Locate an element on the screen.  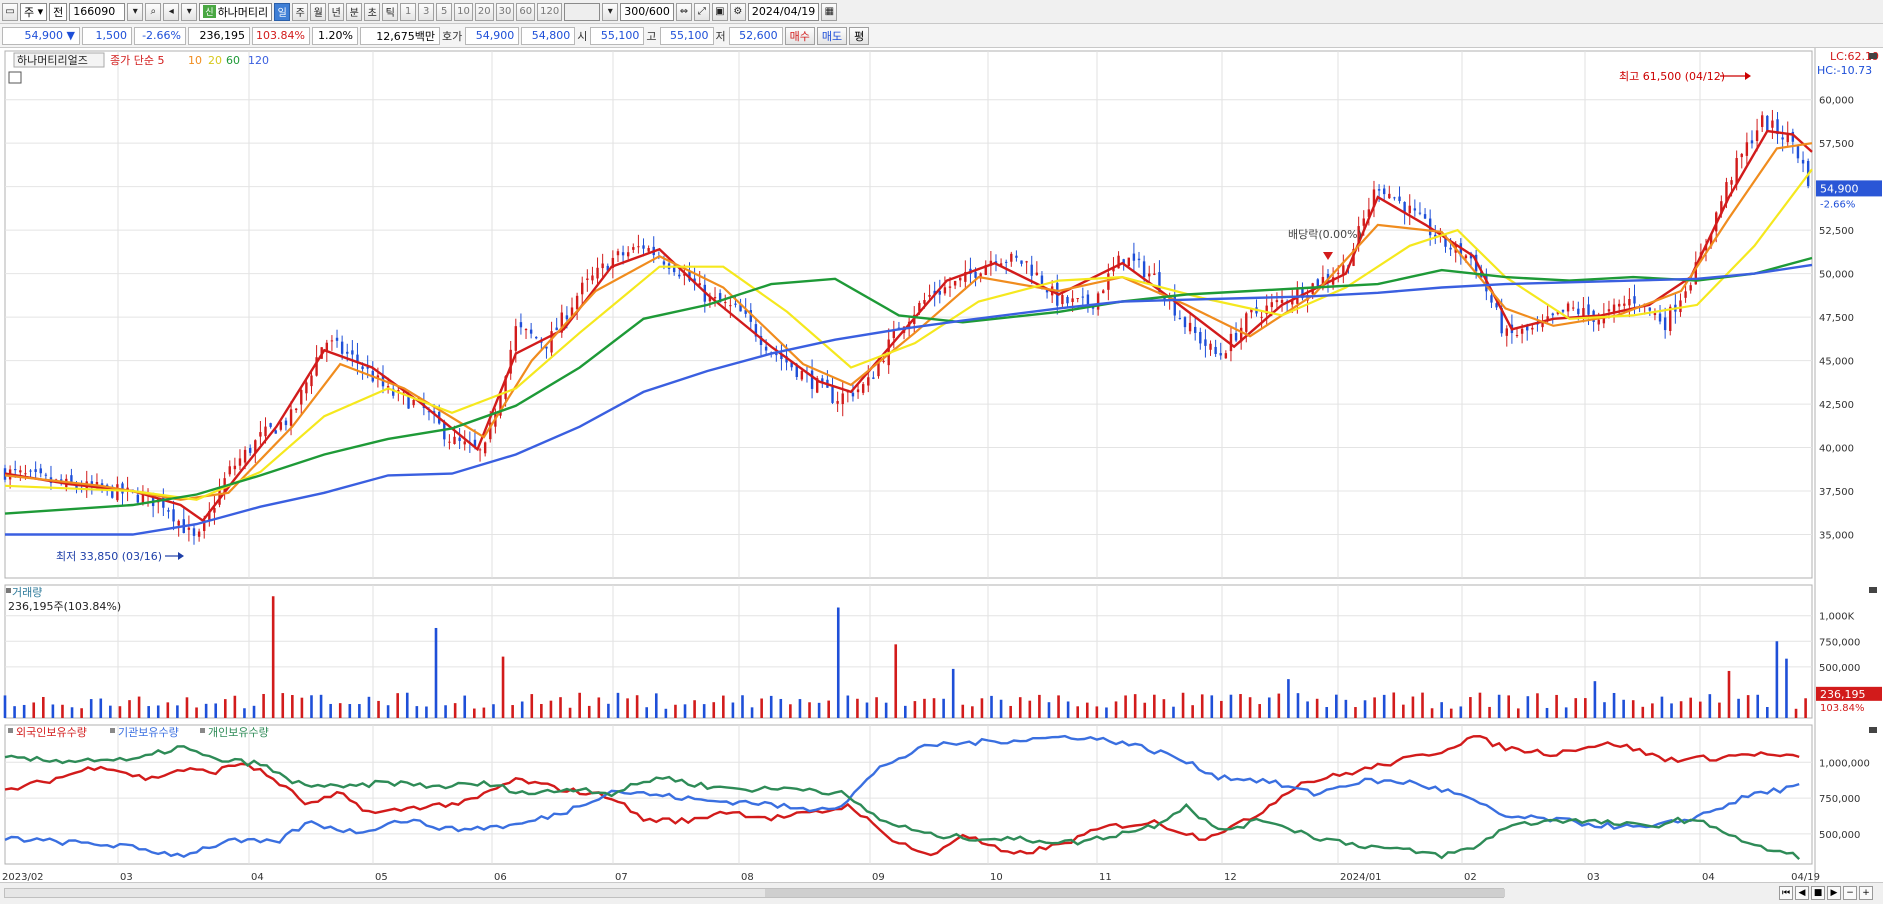
zoom-out-icon: − is located at coordinates (1850, 893).